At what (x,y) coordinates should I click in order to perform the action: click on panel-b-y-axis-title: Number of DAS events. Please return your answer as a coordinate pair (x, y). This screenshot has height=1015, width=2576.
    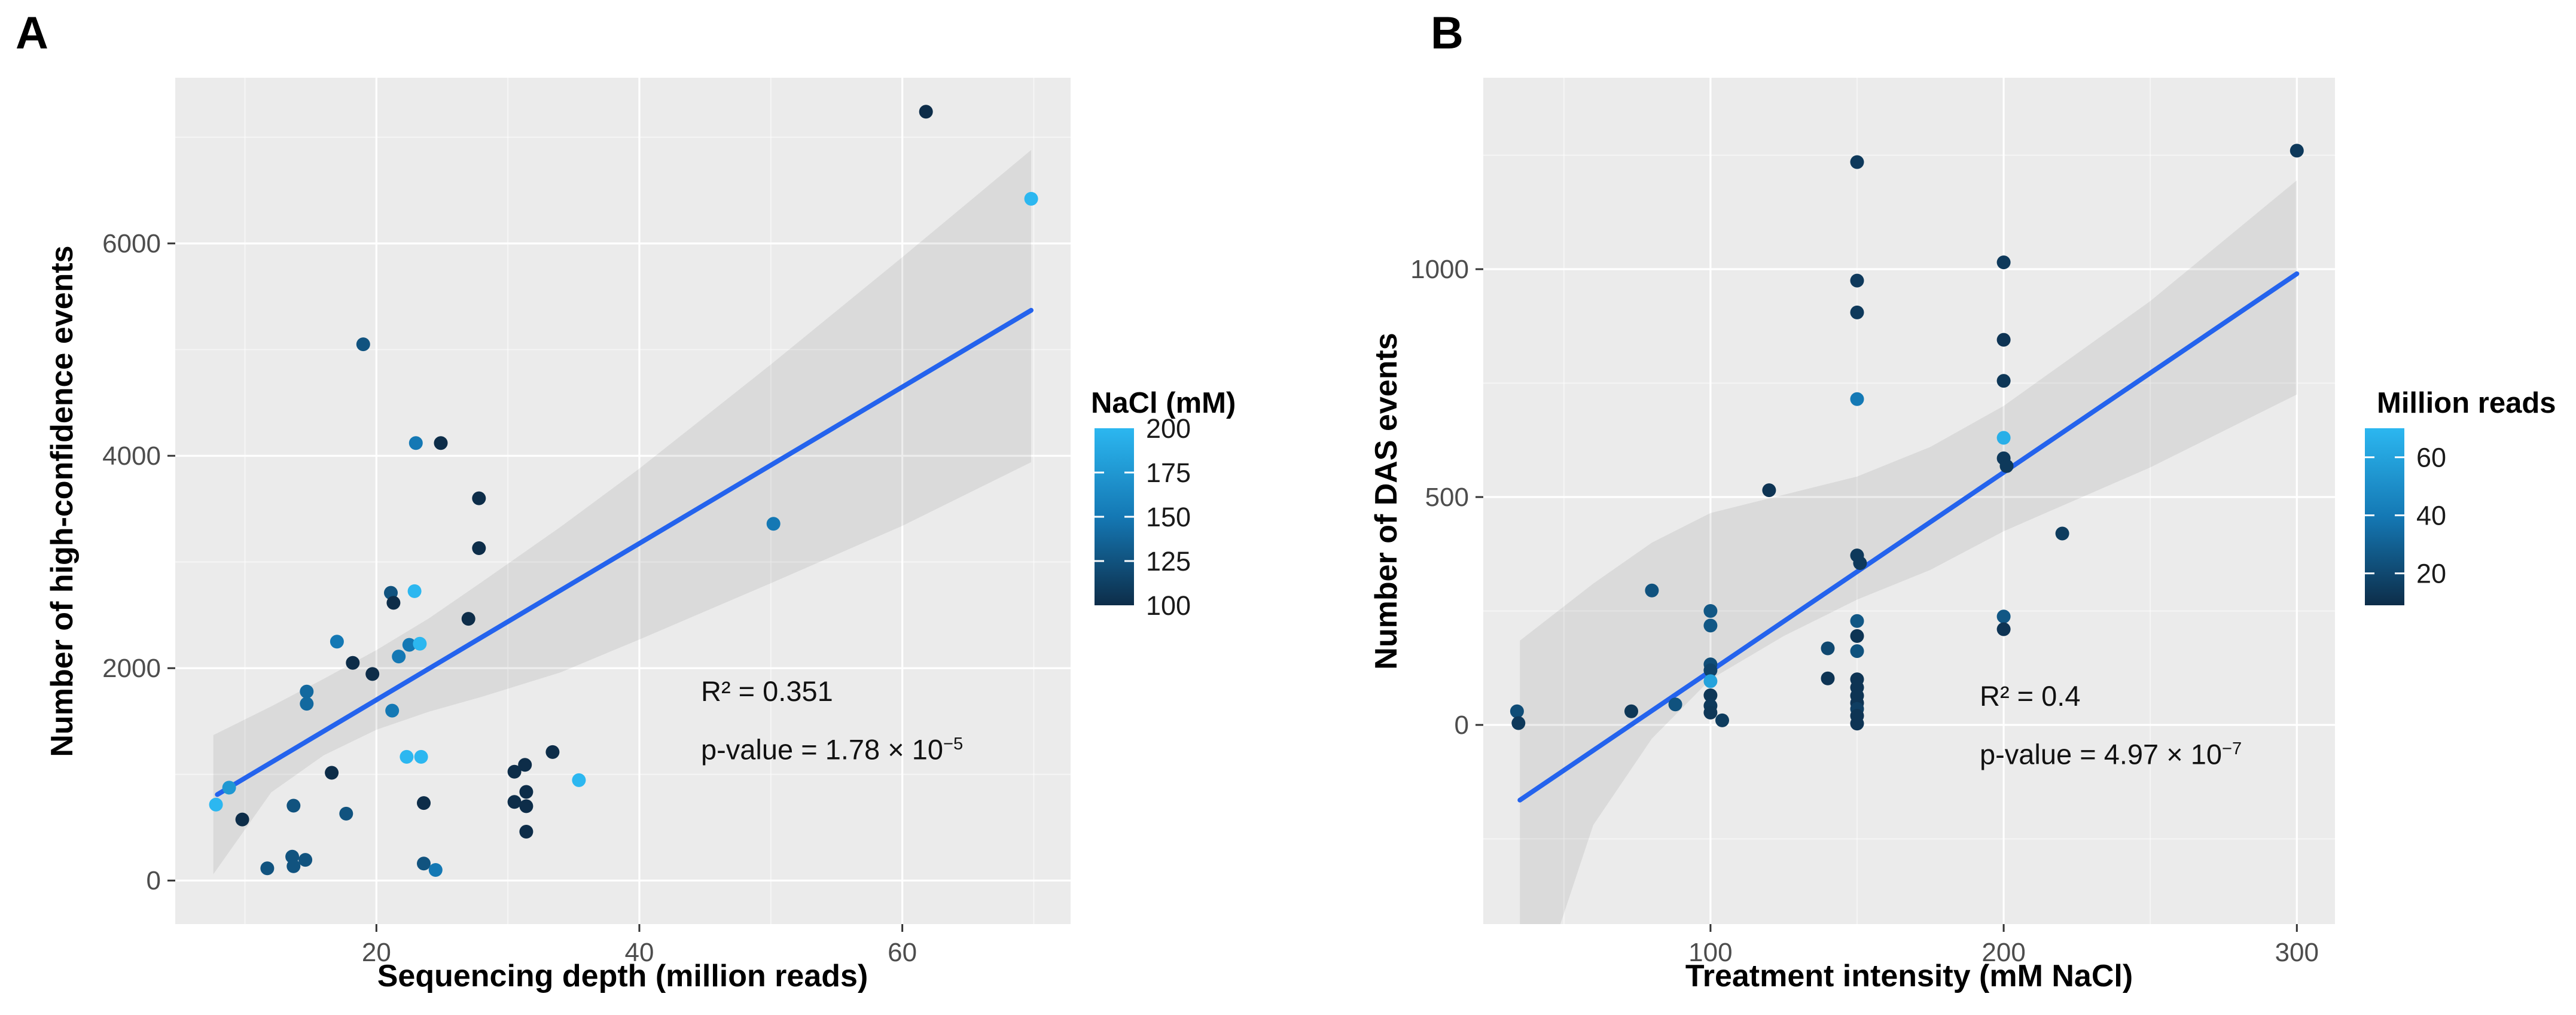
    Looking at the image, I should click on (1387, 501).